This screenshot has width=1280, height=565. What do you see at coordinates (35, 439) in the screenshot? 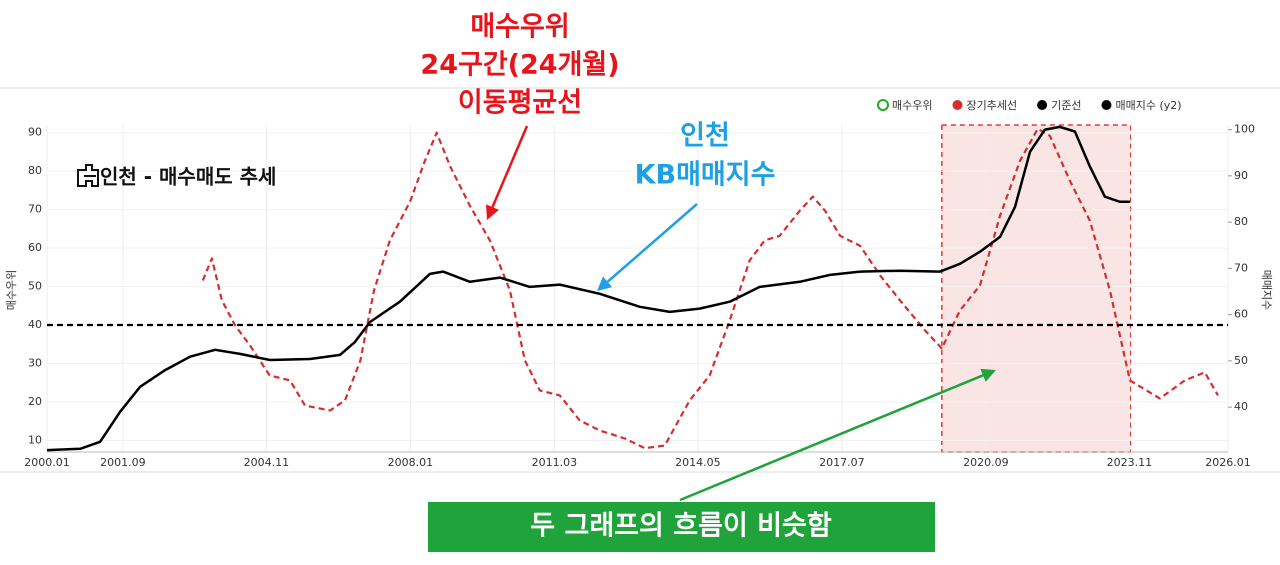
I see `y-tick-label: 10` at bounding box center [35, 439].